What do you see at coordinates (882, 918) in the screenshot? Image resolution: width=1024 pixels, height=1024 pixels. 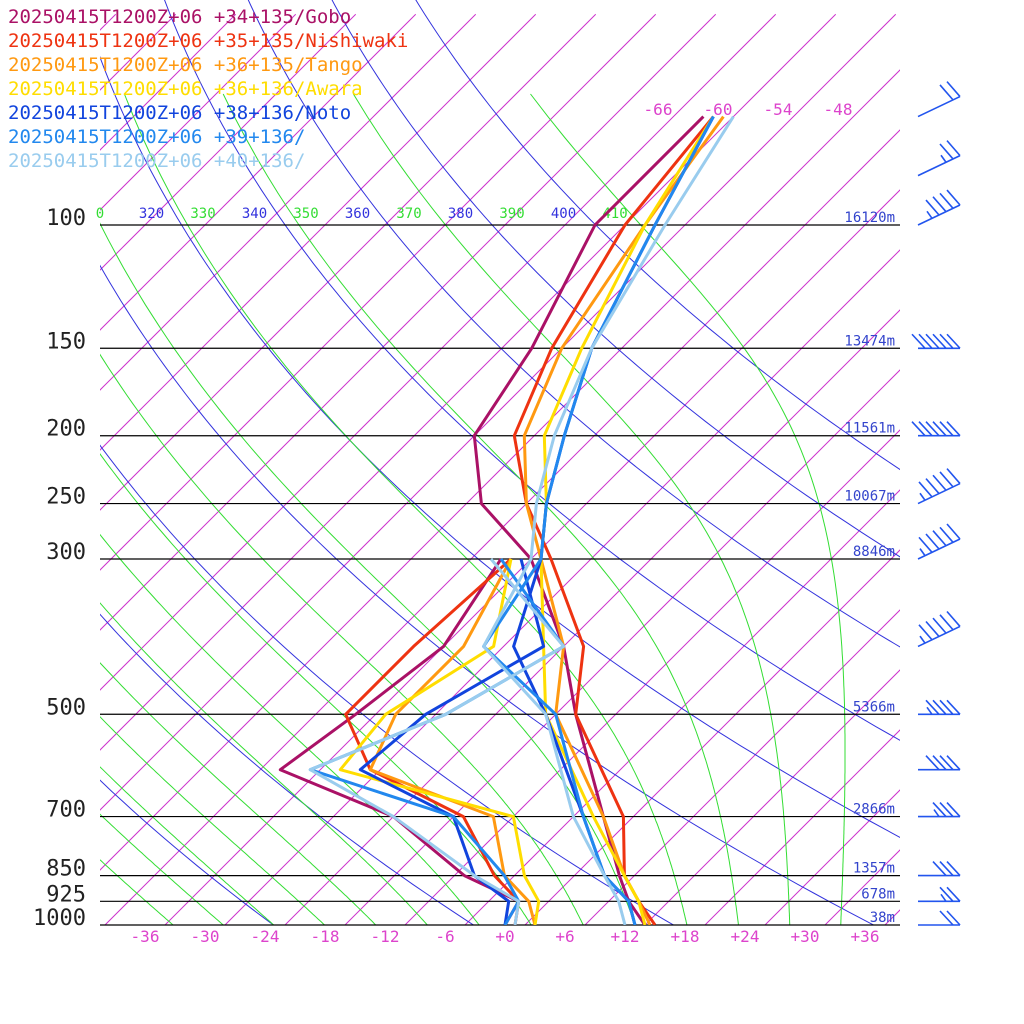 I see `height-label: 38m` at bounding box center [882, 918].